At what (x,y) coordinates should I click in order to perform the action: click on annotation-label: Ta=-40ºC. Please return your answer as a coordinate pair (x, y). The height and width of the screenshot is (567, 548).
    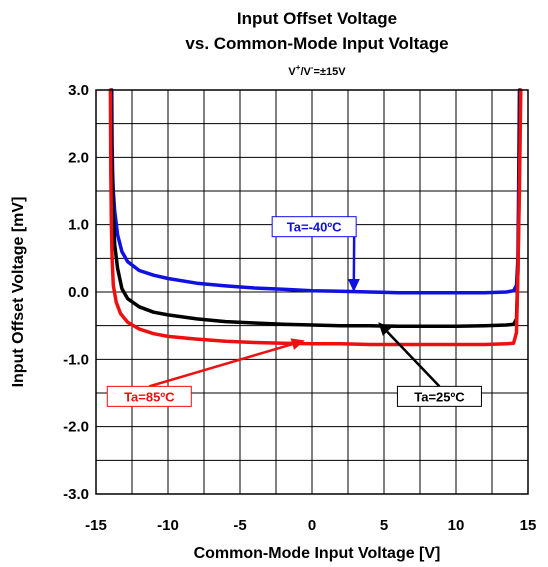
    Looking at the image, I should click on (314, 227).